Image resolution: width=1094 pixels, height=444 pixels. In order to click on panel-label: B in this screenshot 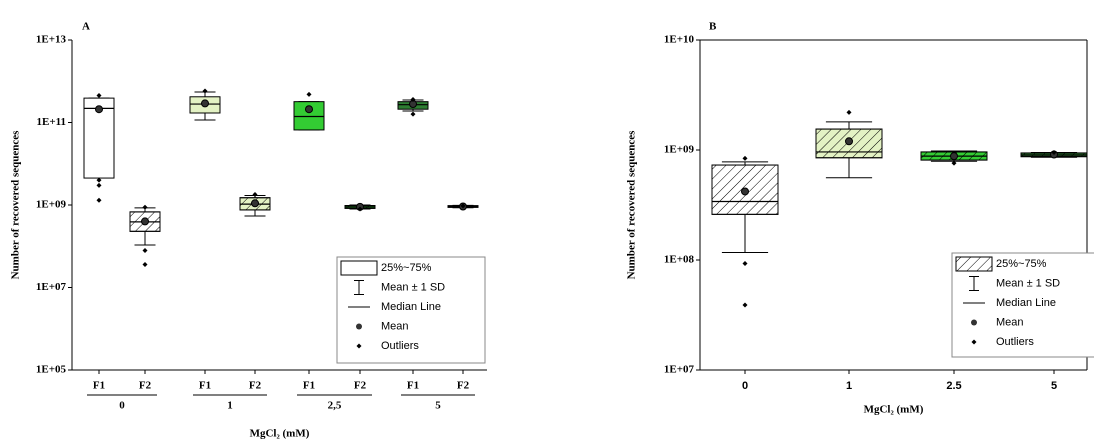, I will do `click(713, 27)`.